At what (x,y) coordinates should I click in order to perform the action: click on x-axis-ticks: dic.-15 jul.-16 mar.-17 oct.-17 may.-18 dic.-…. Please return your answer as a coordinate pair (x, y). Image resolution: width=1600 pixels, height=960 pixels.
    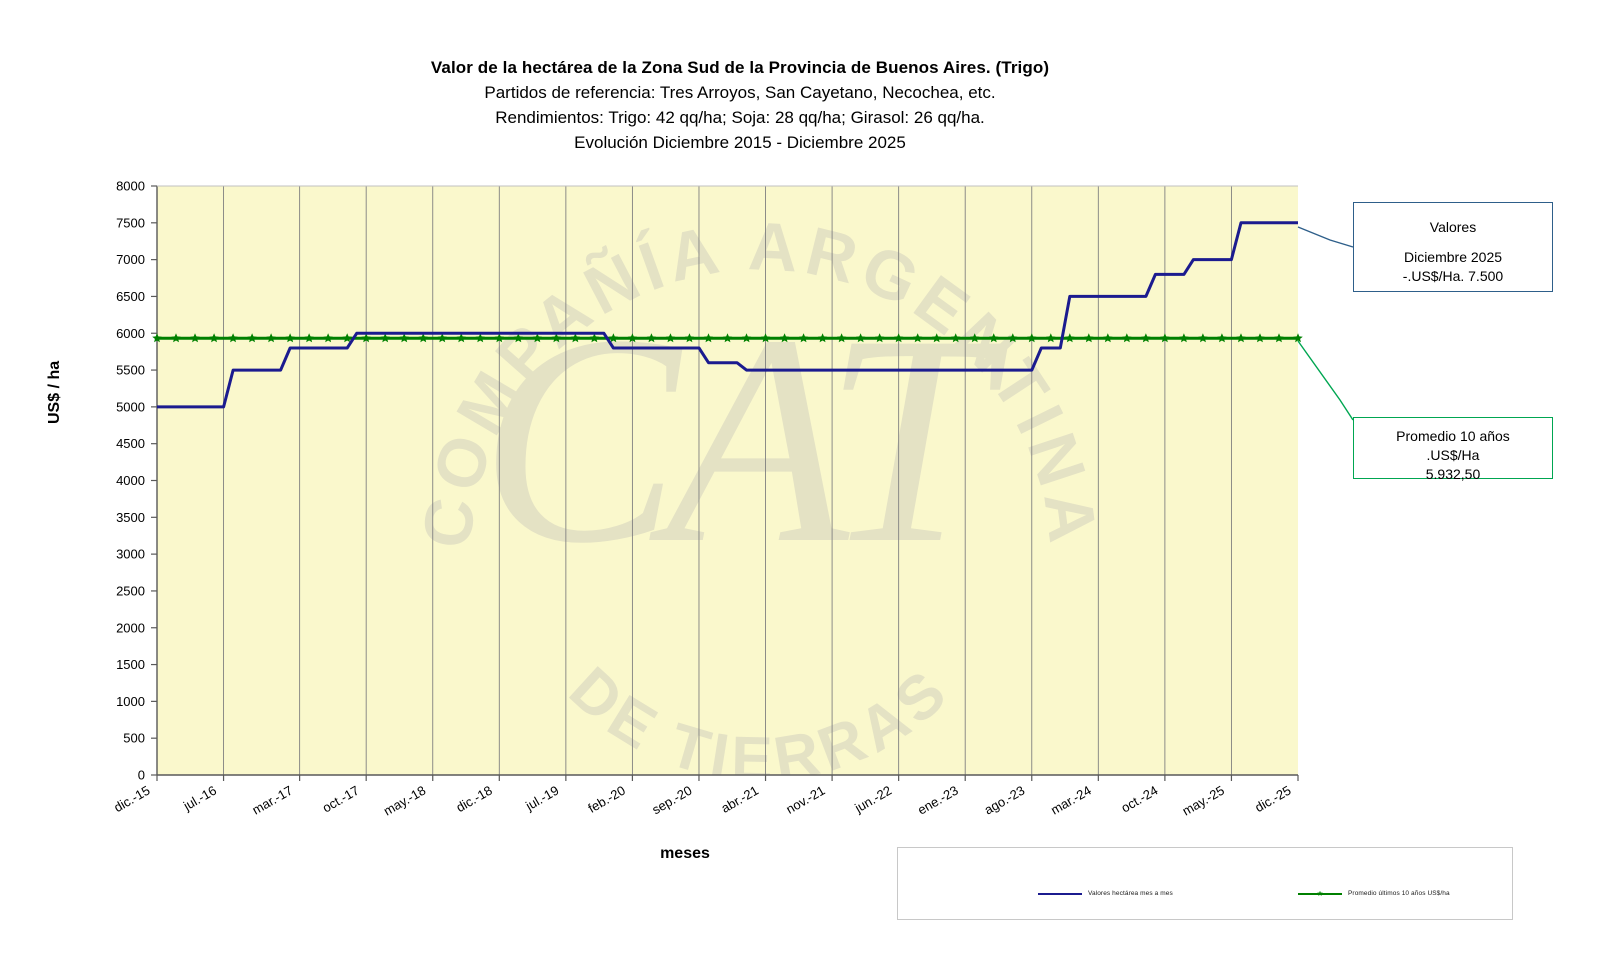
    Looking at the image, I should click on (705, 797).